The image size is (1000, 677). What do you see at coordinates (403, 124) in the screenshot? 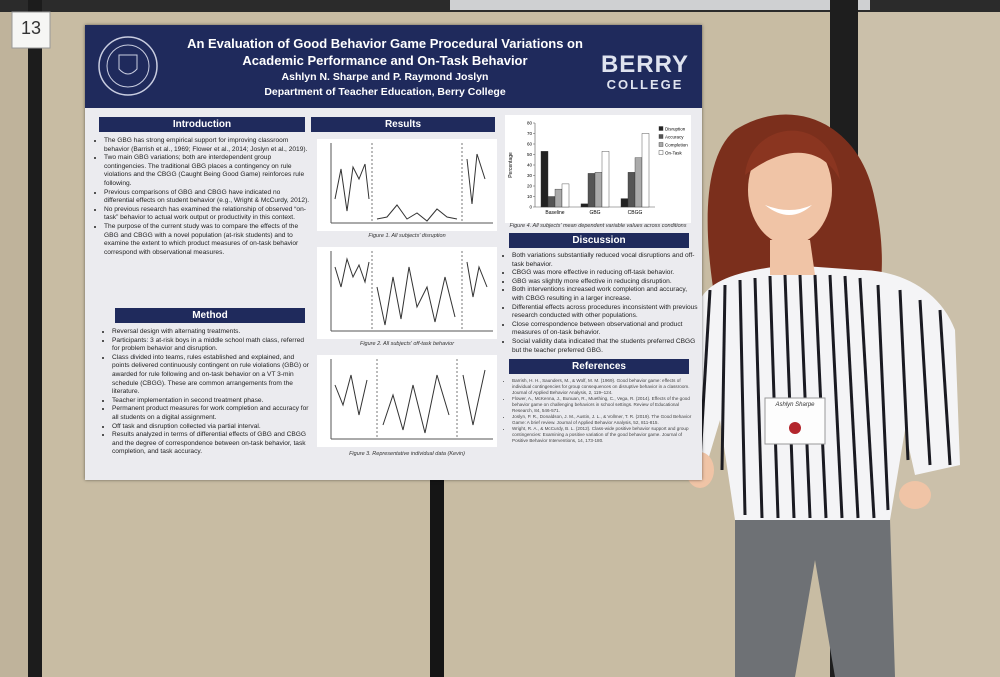
I see `section-heading: Results` at bounding box center [403, 124].